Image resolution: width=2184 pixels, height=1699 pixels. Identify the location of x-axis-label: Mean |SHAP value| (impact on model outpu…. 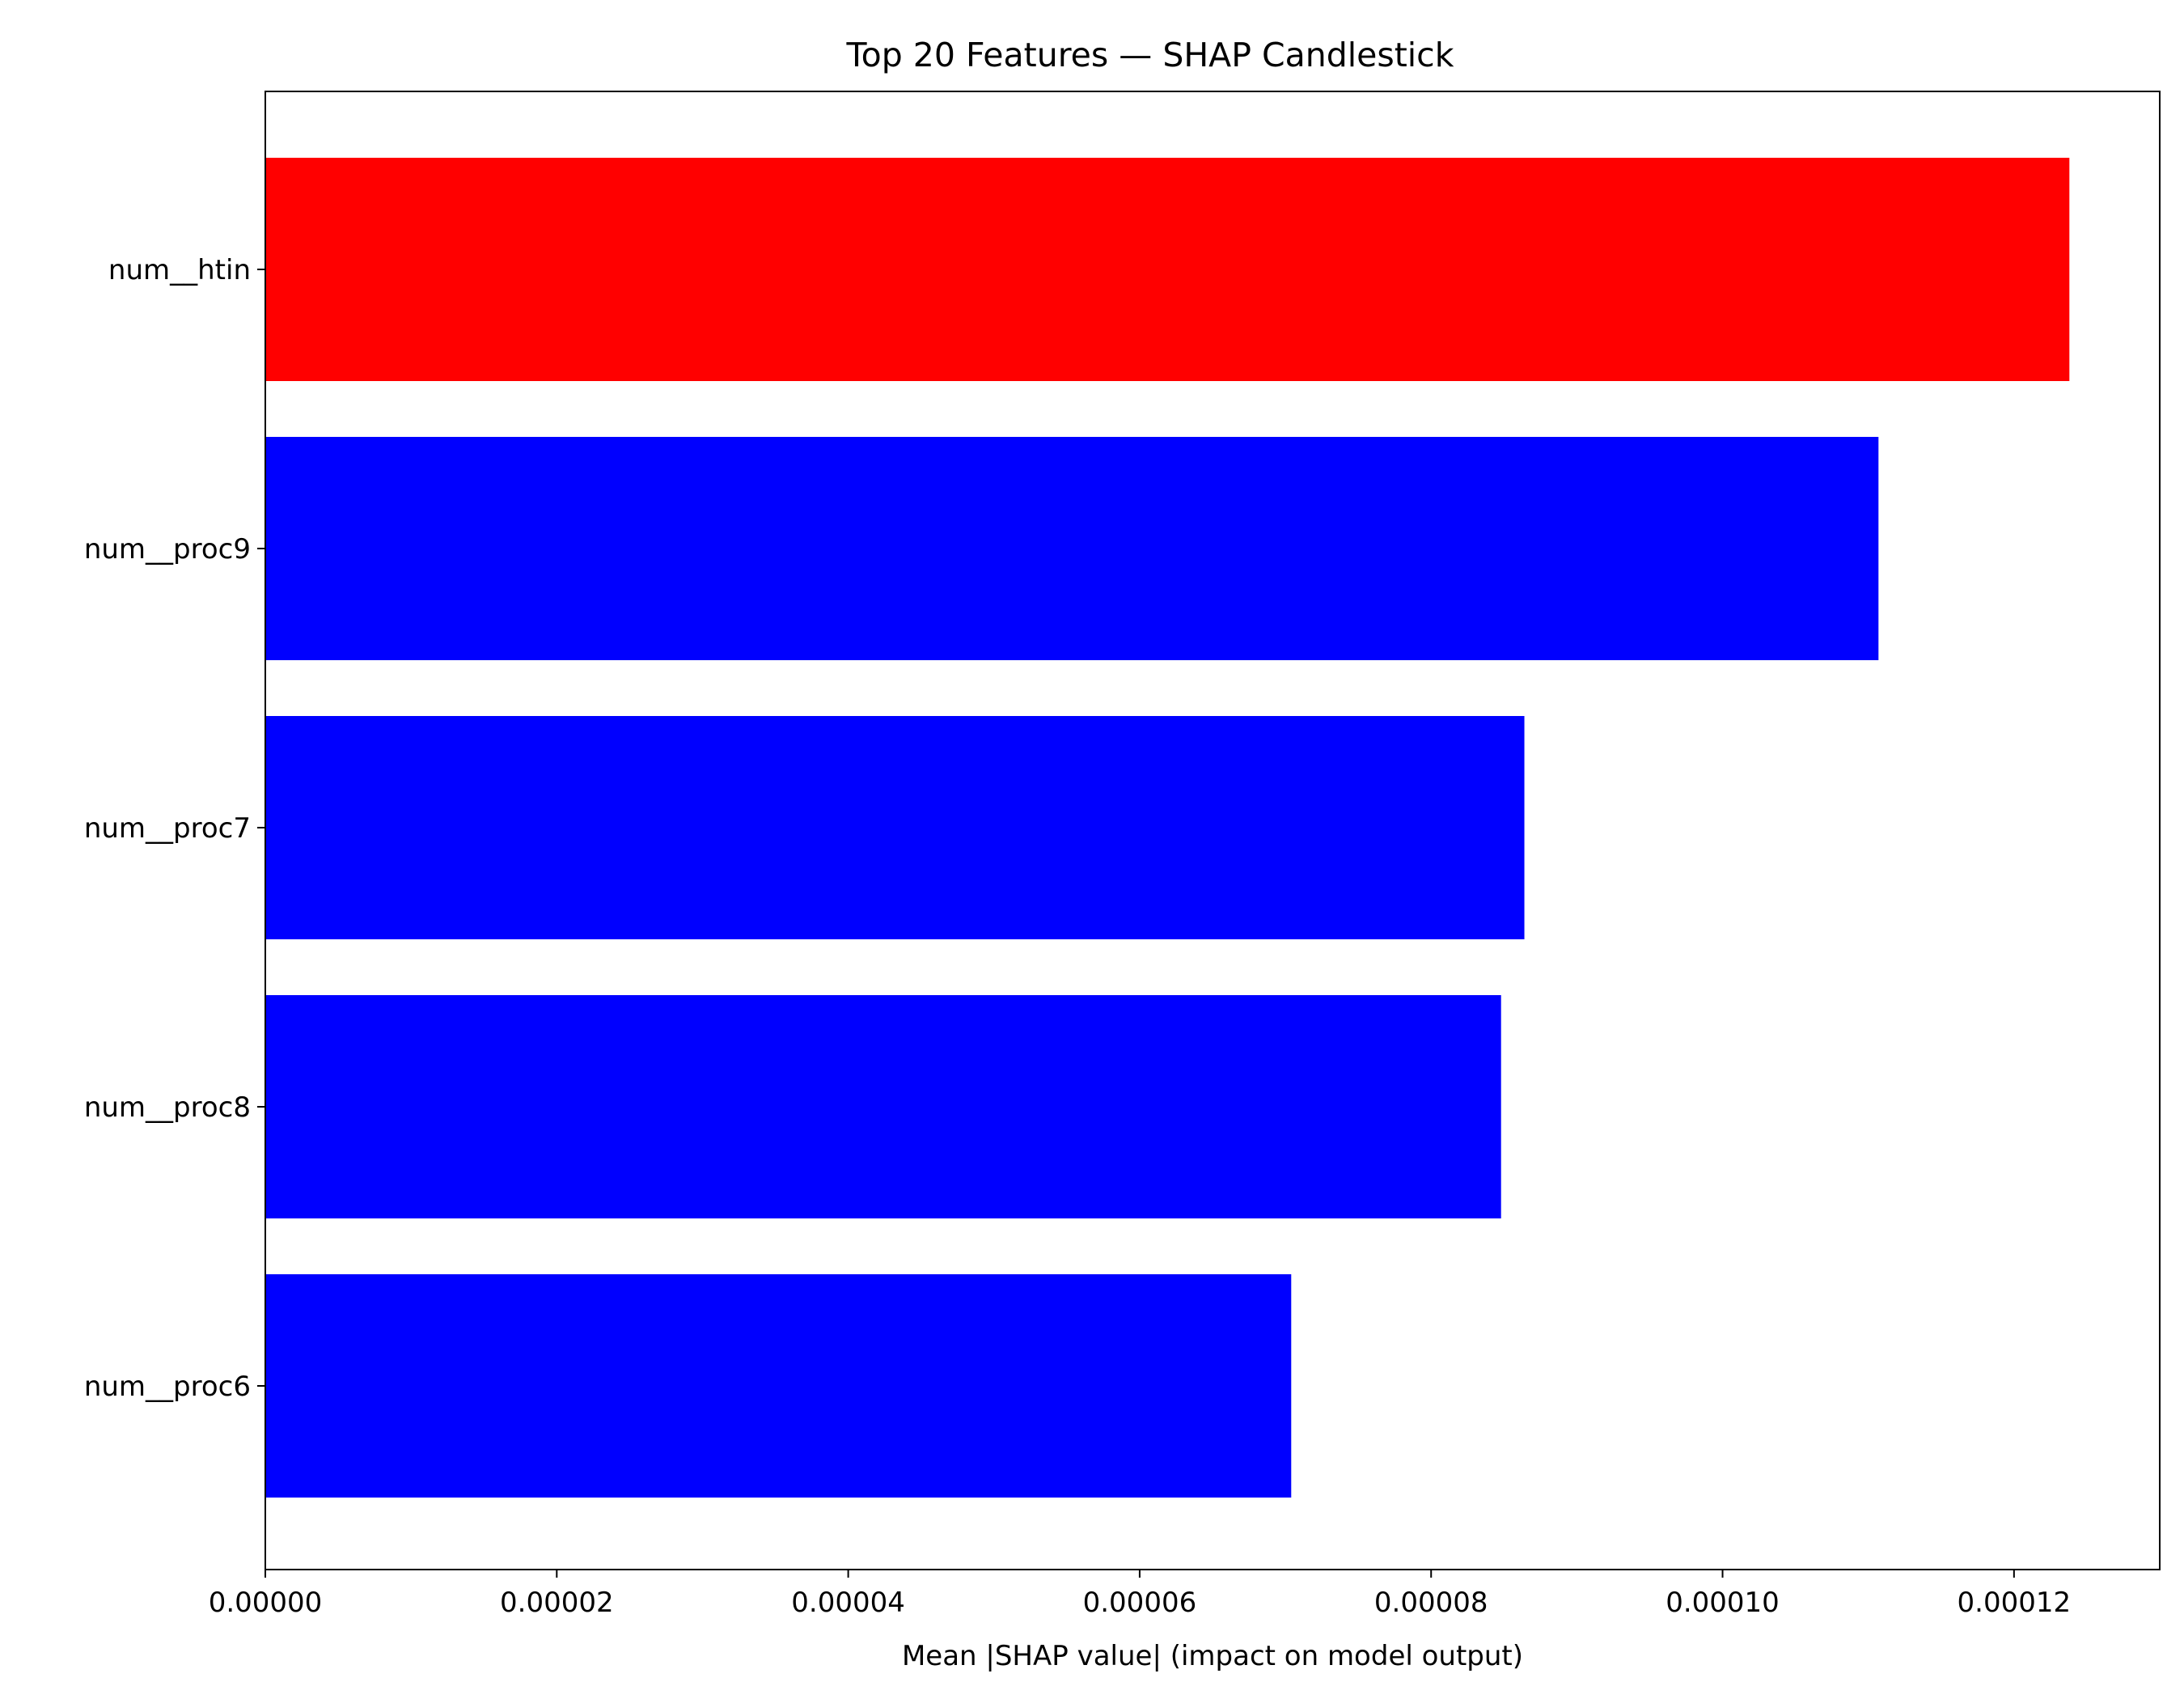
(1212, 1656).